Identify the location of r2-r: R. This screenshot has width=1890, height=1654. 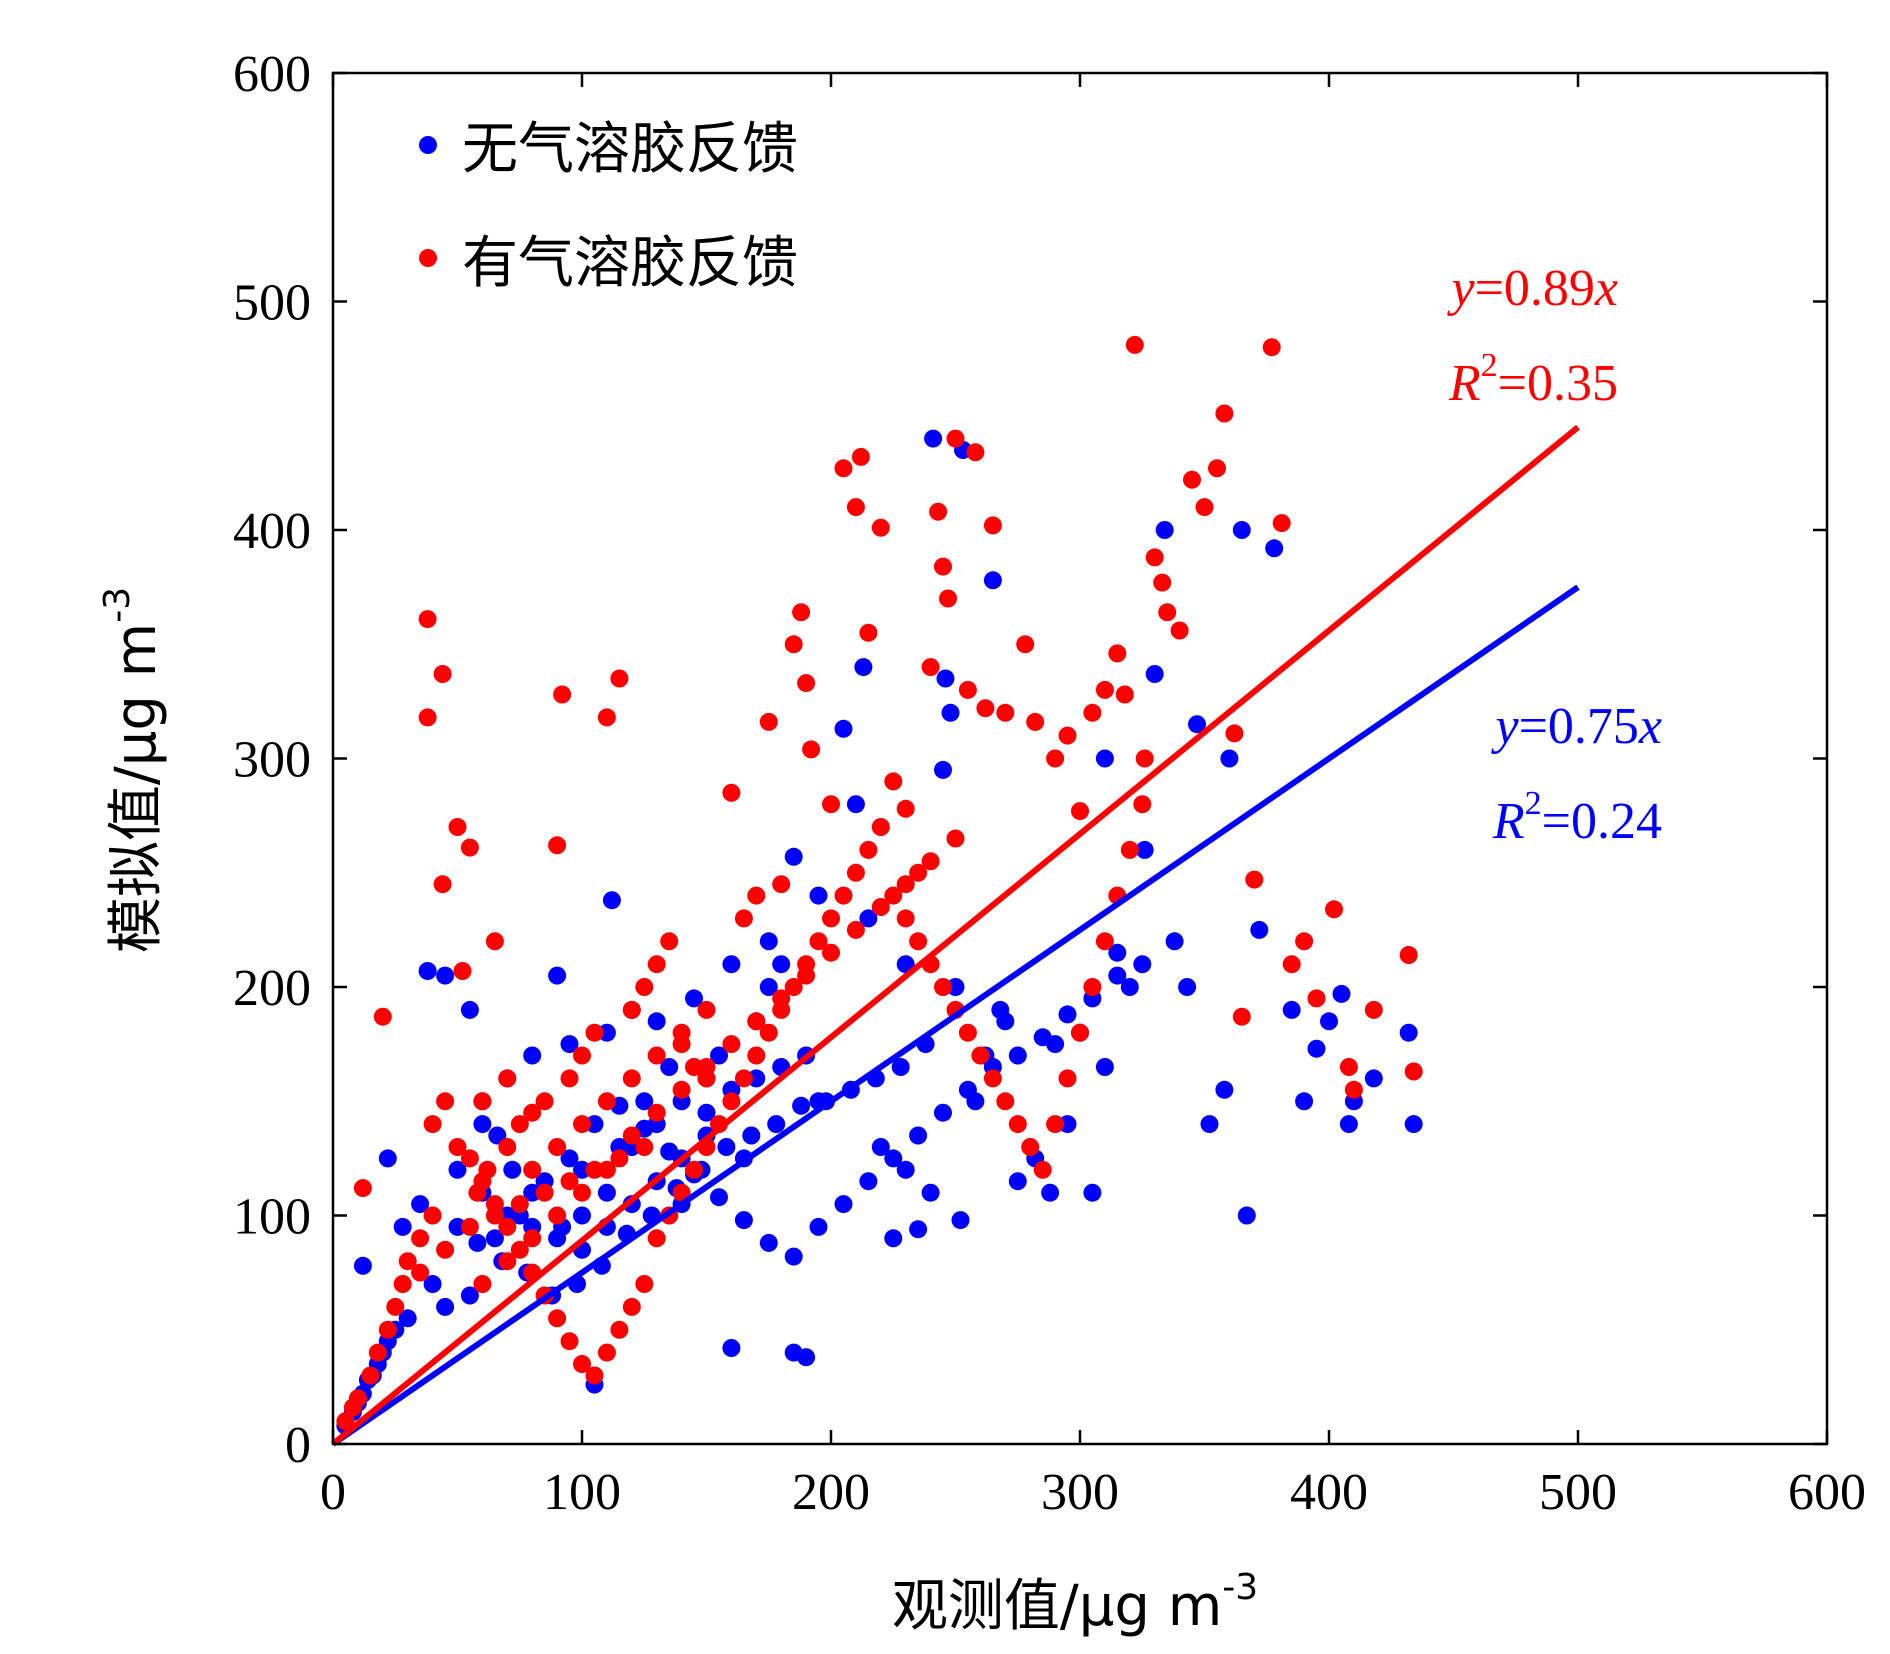
(1464, 383).